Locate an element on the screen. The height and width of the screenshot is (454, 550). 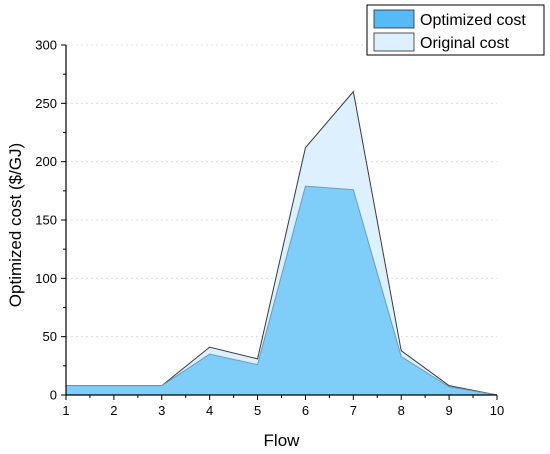
y-tick-label-250: 250 is located at coordinates (46, 103).